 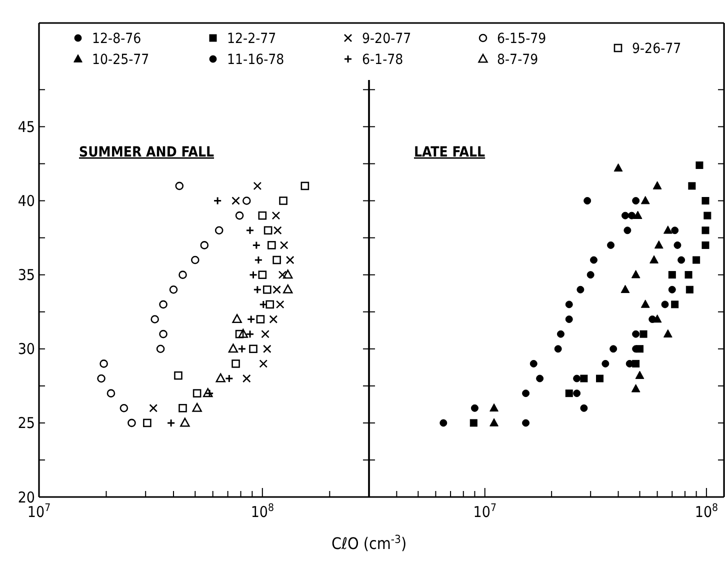 What do you see at coordinates (657, 48) in the screenshot?
I see `legend-label: 9-26-77` at bounding box center [657, 48].